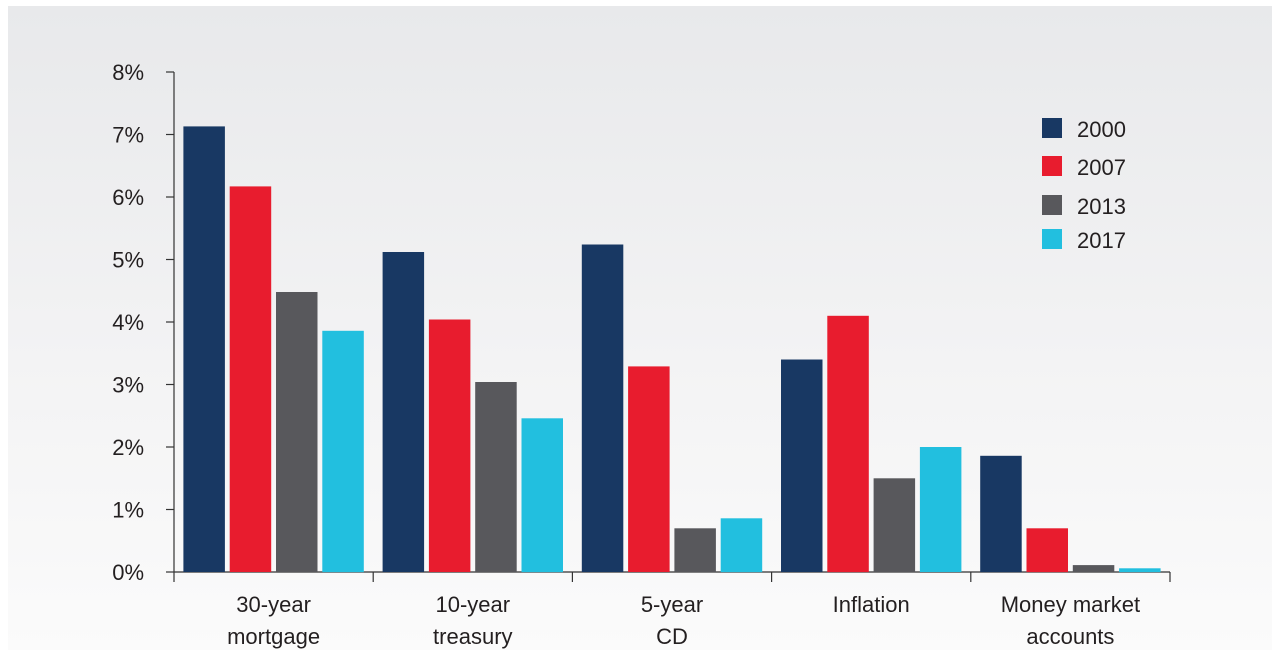 The image size is (1275, 650). Describe the element at coordinates (672, 636) in the screenshot. I see `x-category-label: CD` at that location.